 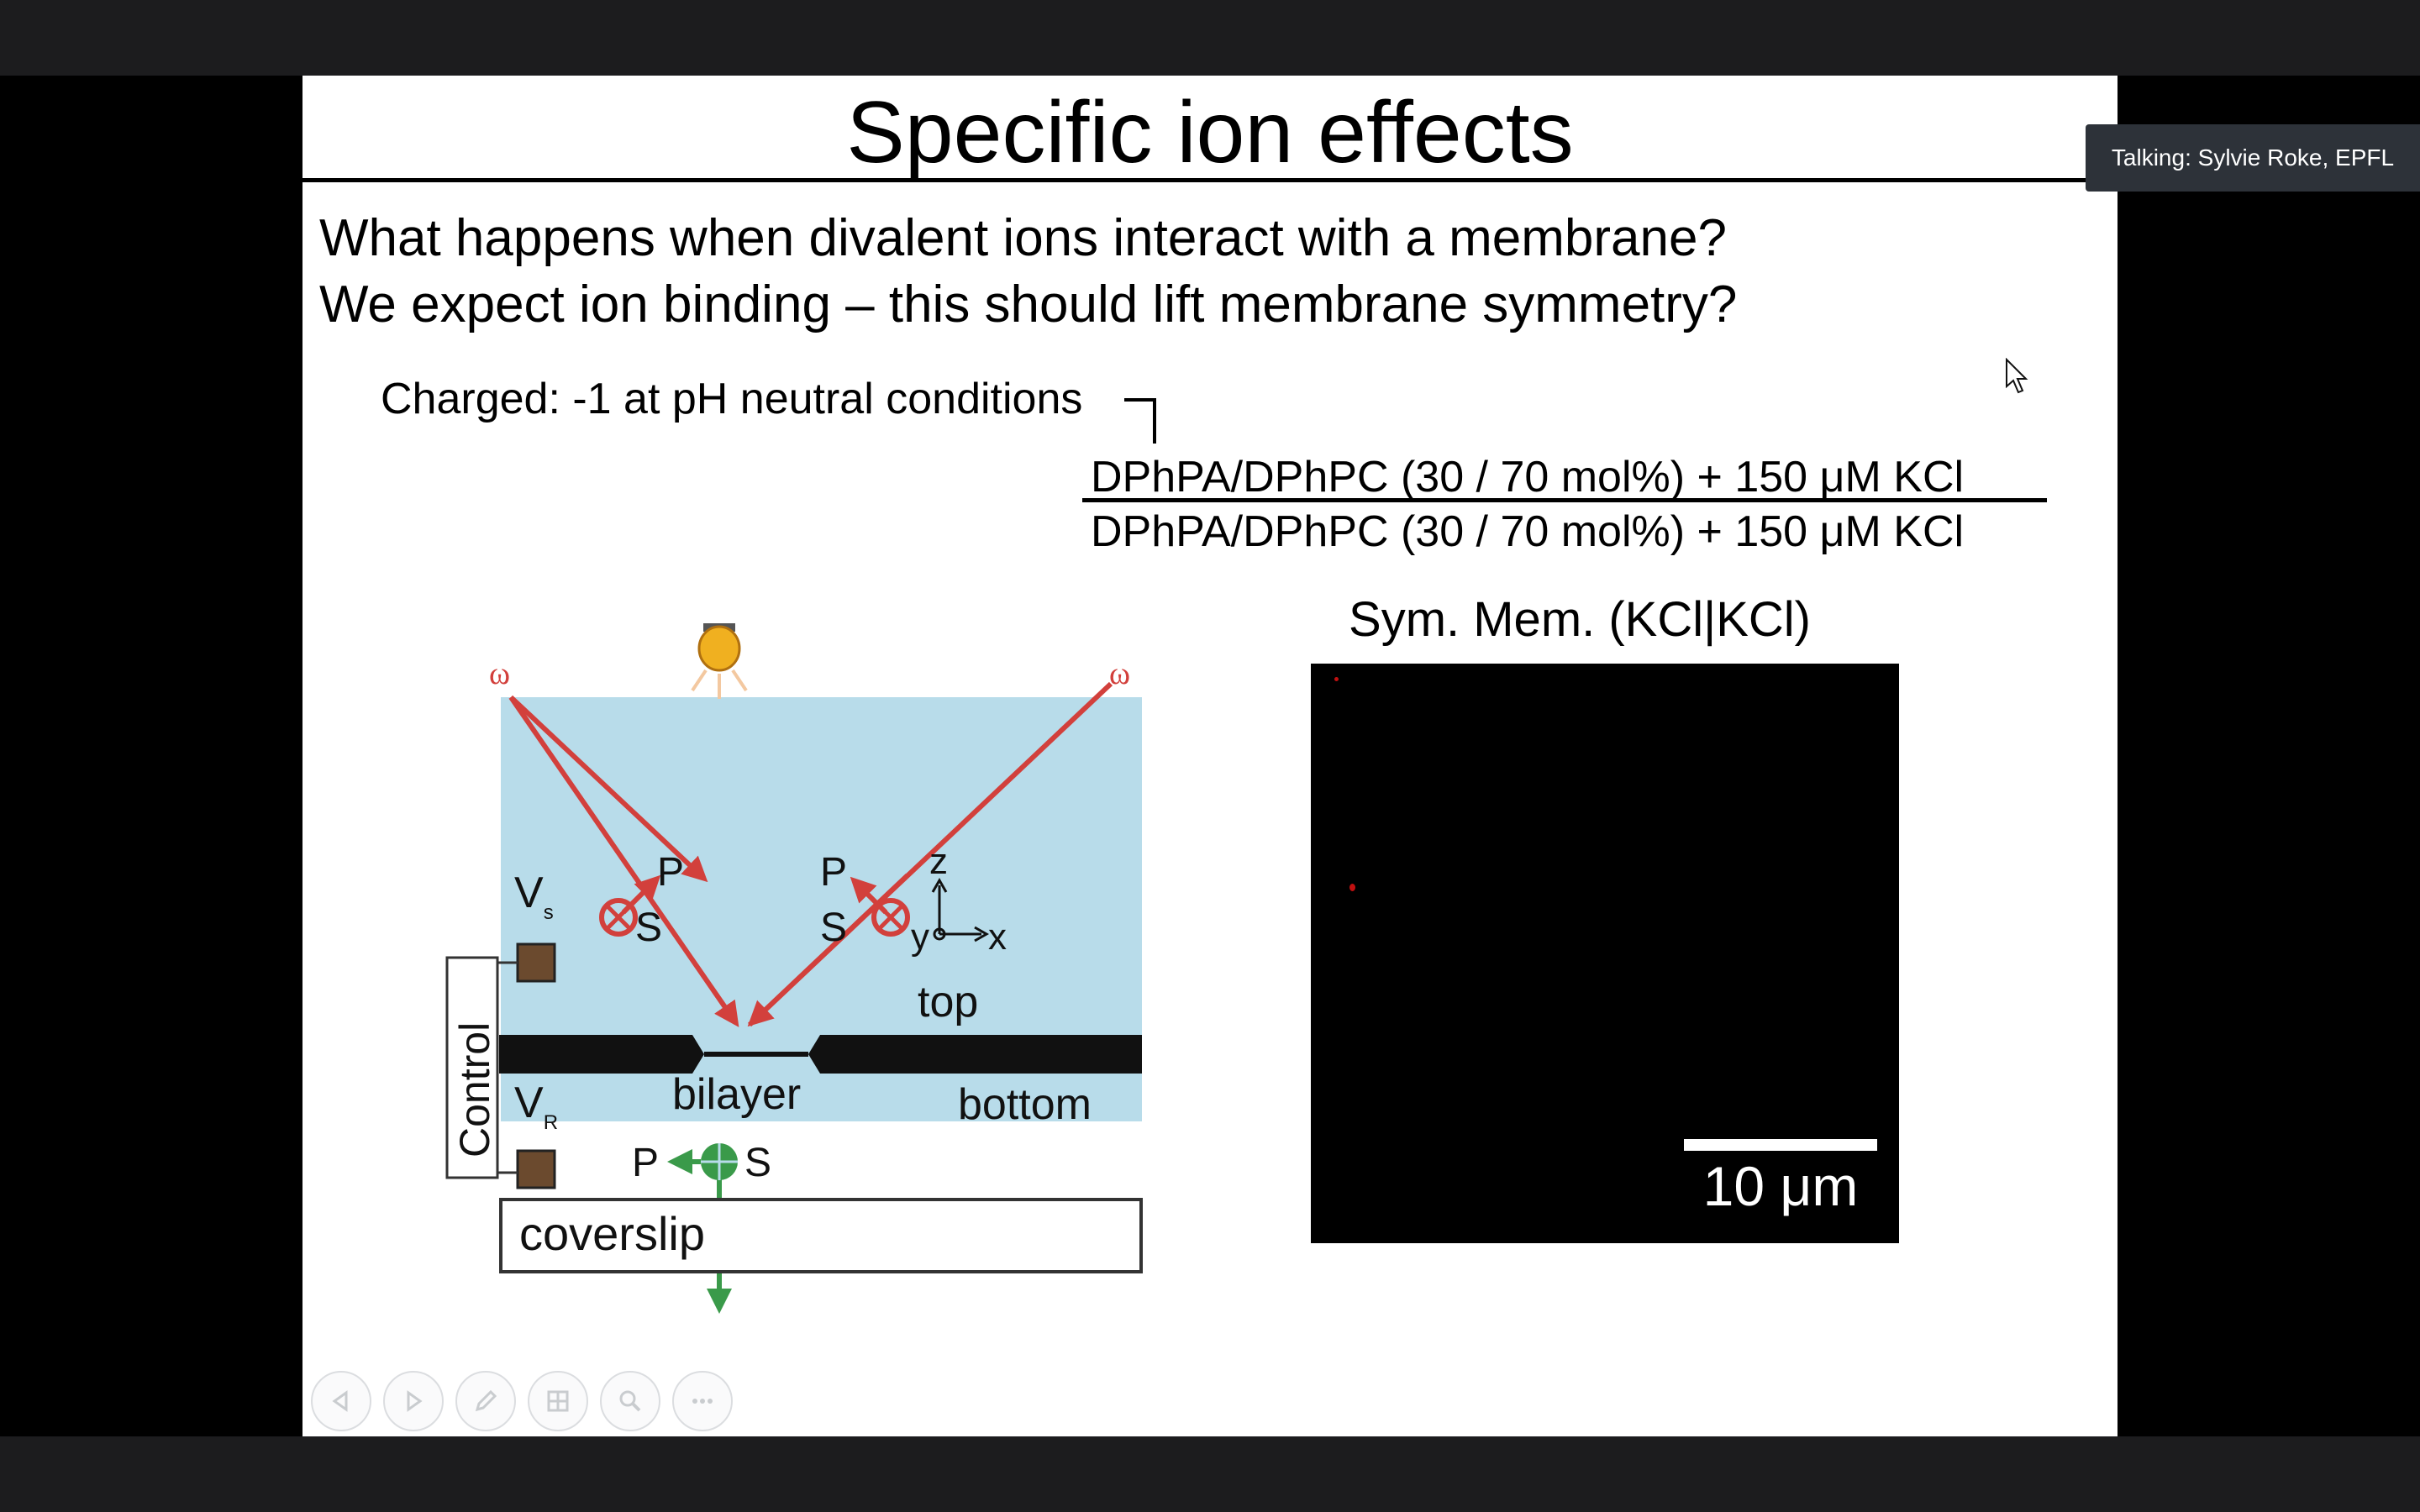 I want to click on charged-bracket, so click(x=1140, y=421).